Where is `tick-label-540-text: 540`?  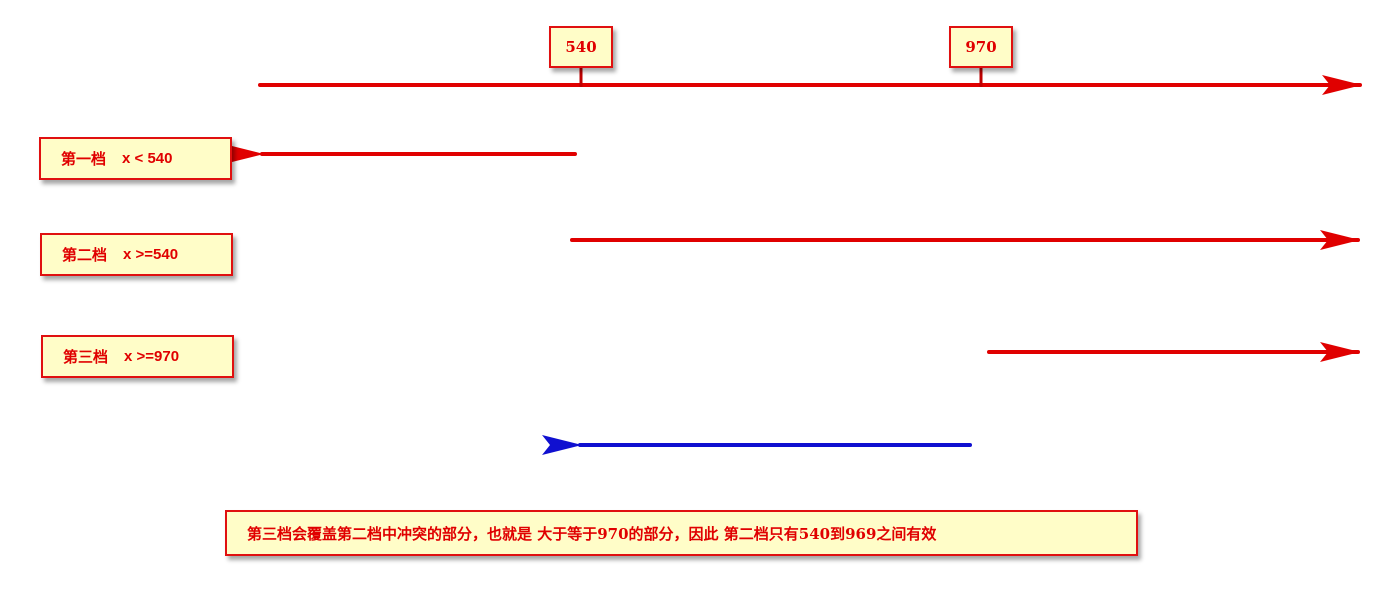
tick-label-540-text: 540 is located at coordinates (581, 47).